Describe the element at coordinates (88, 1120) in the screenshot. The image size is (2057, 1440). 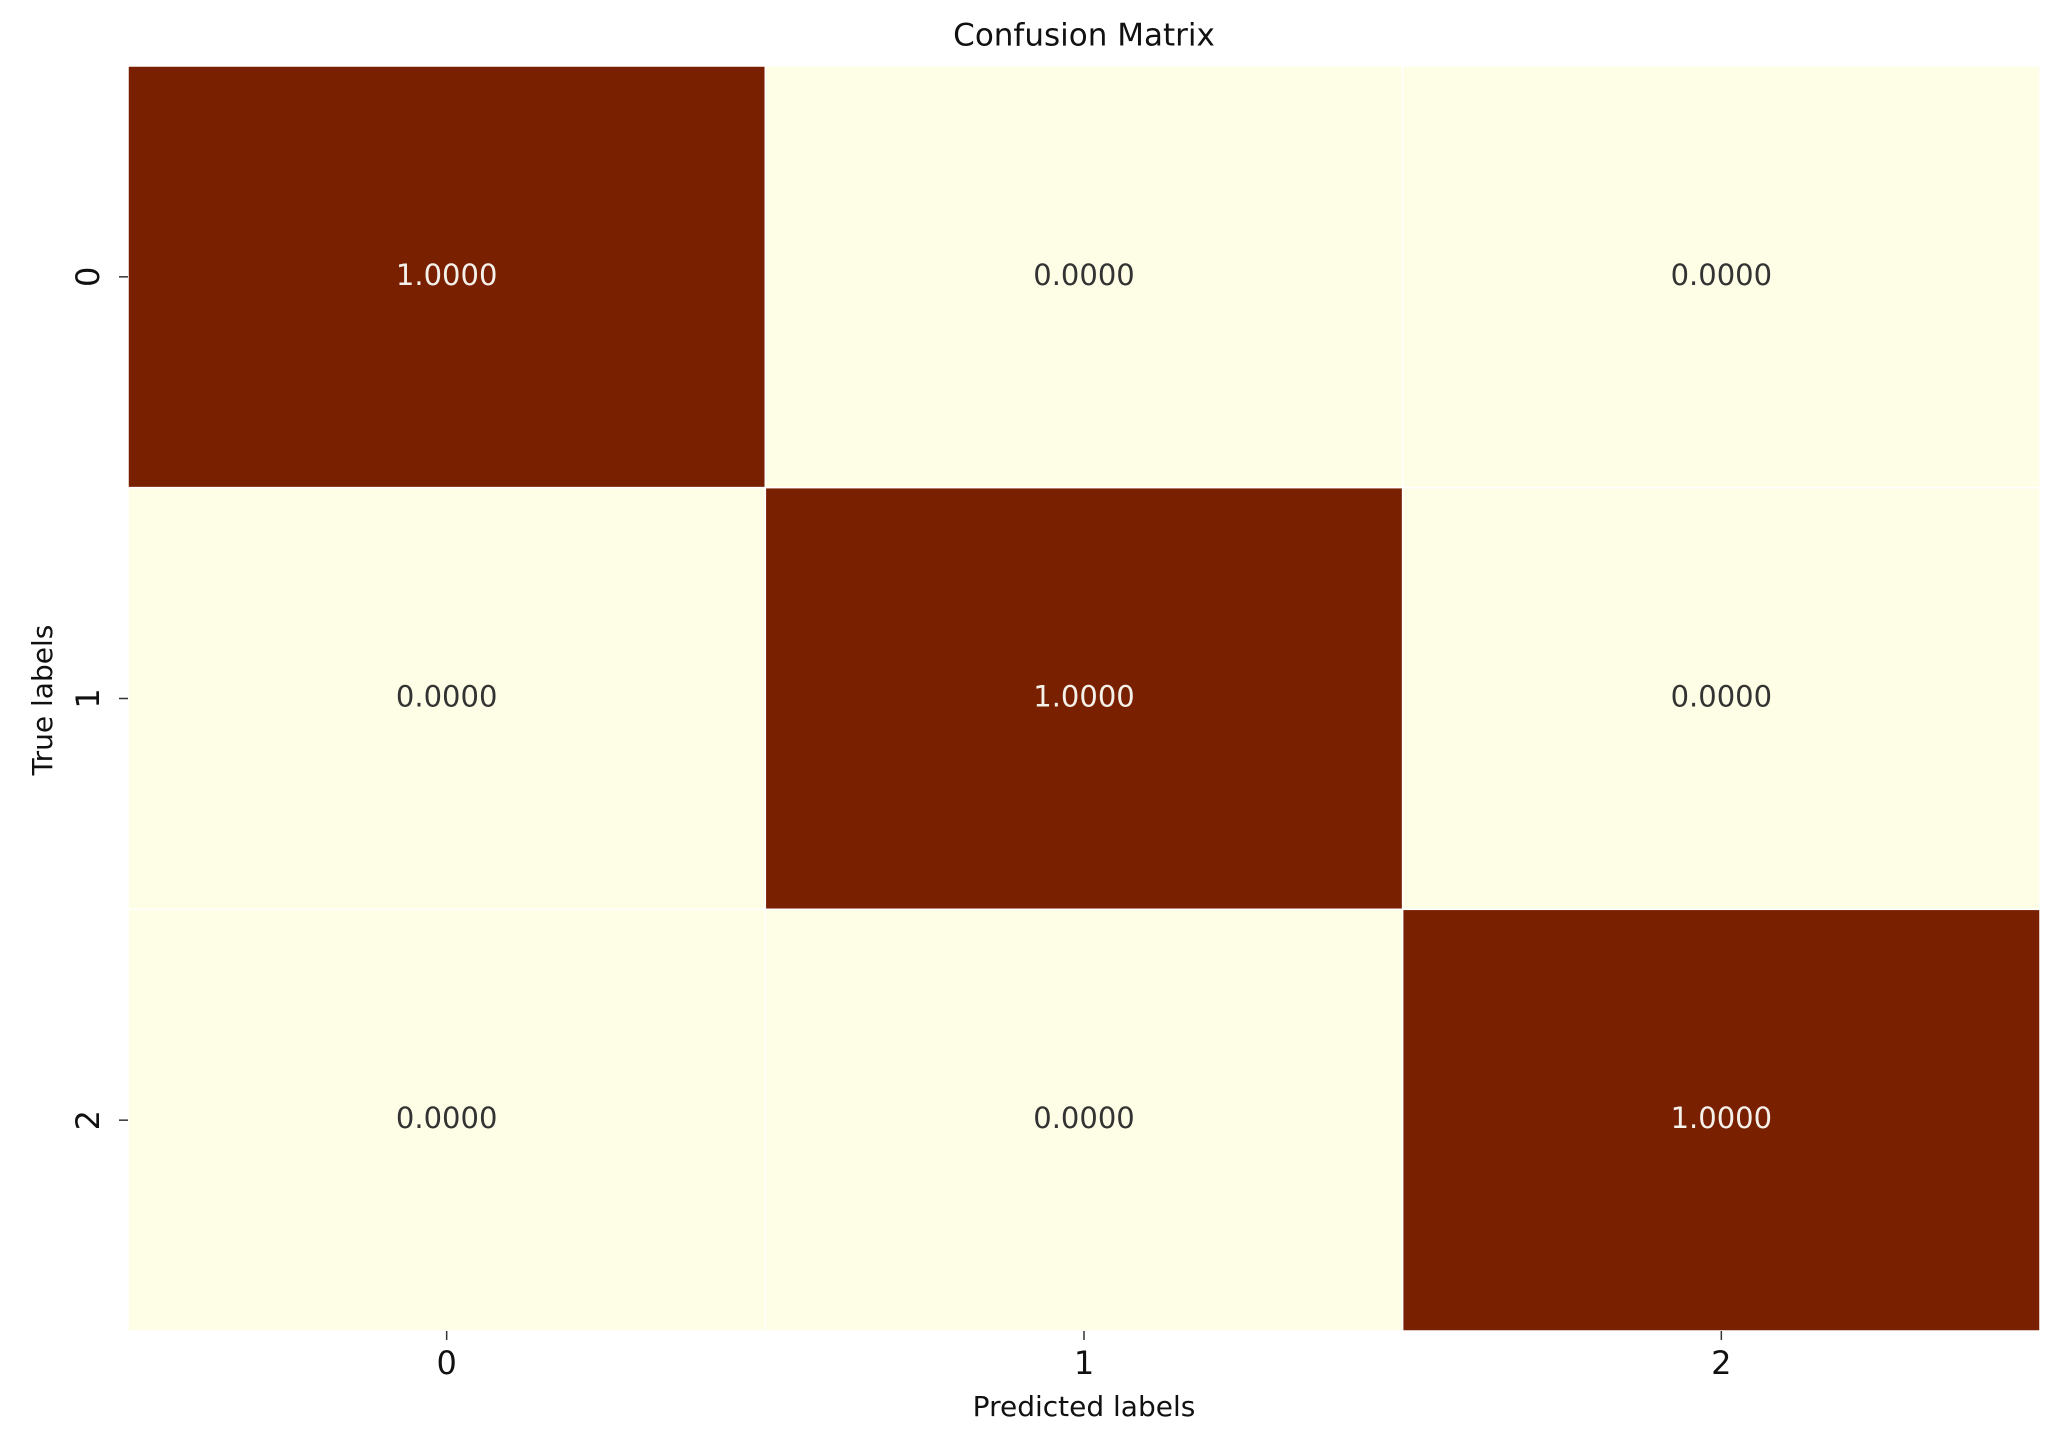
I see `y-tick-label: 2` at that location.